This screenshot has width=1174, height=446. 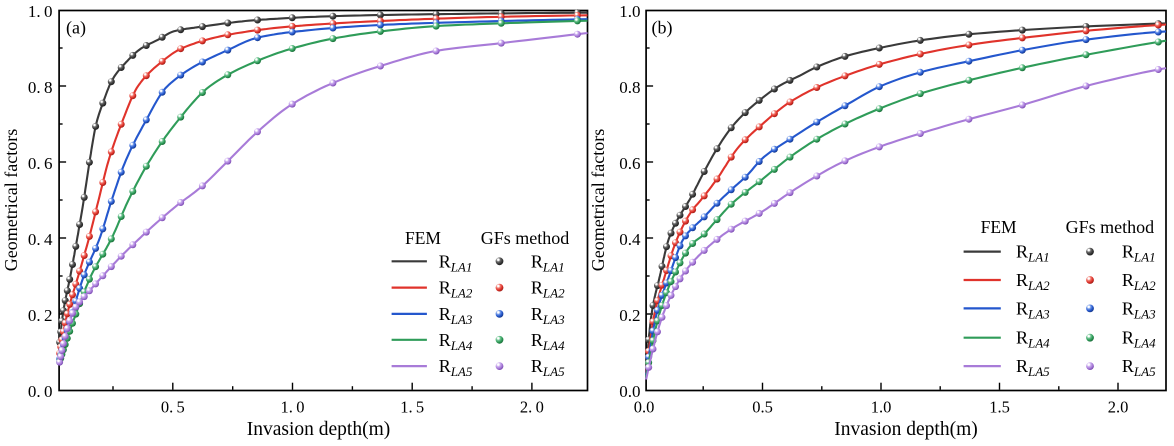 What do you see at coordinates (40, 163) in the screenshot?
I see `svg-text: 0. 6` at bounding box center [40, 163].